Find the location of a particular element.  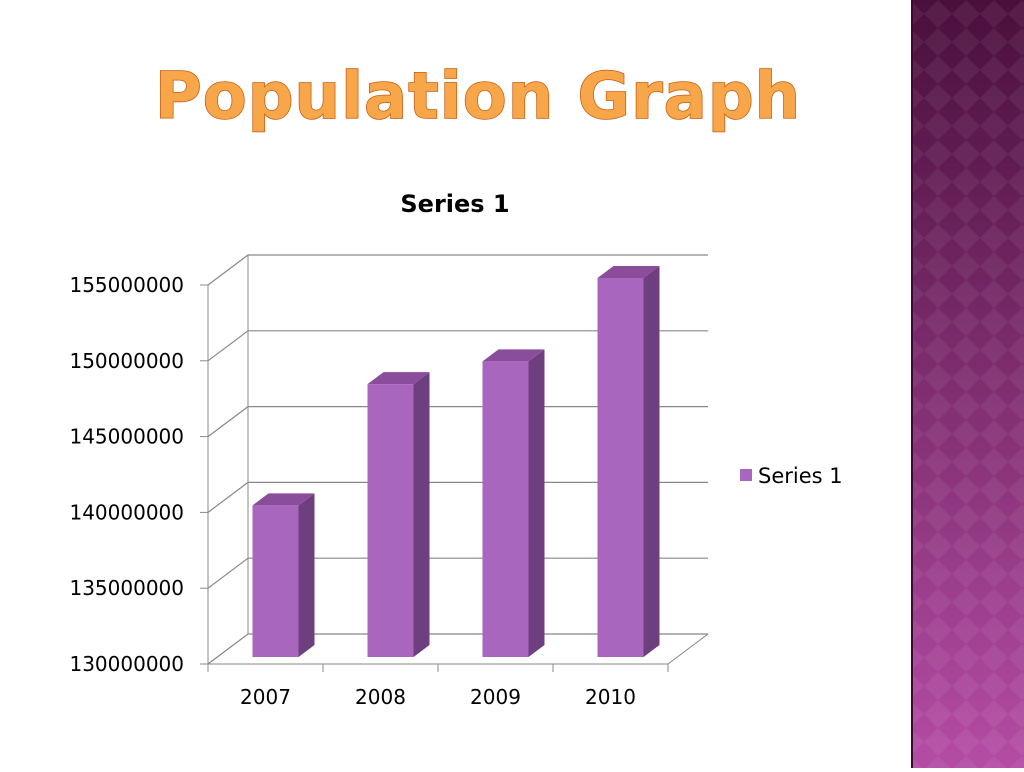

chart-title: Series 1 is located at coordinates (454, 204).